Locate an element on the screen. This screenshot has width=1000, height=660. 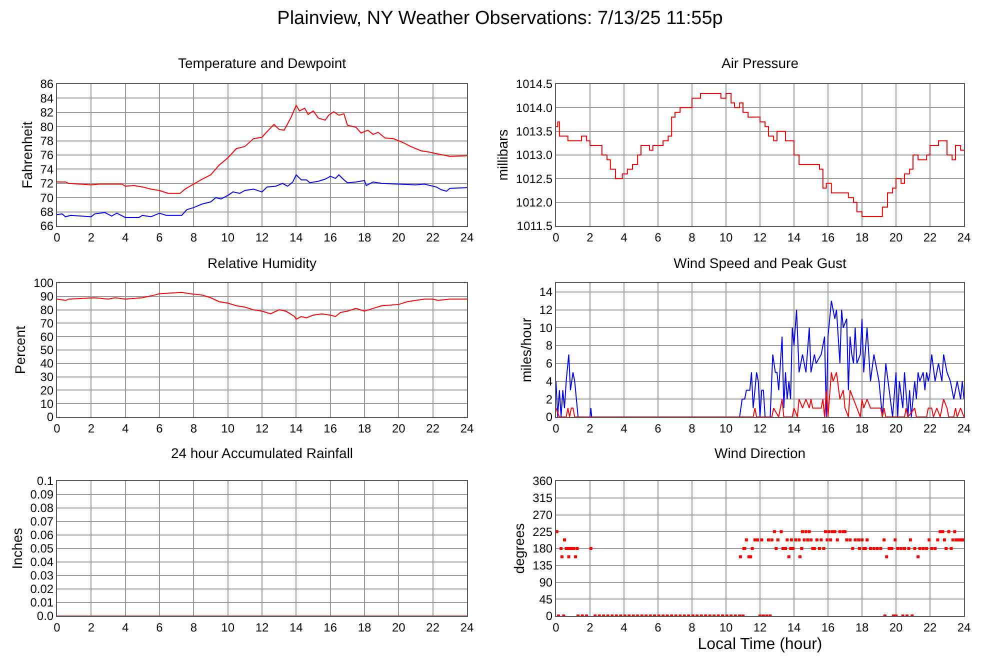
y-tick-label: 20 is located at coordinates (47, 390).